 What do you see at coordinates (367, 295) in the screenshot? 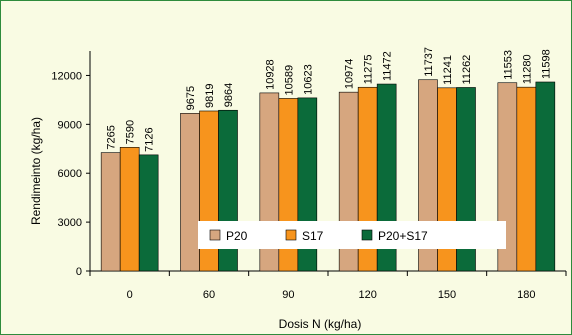
I see `x-tick-label: 120` at bounding box center [367, 295].